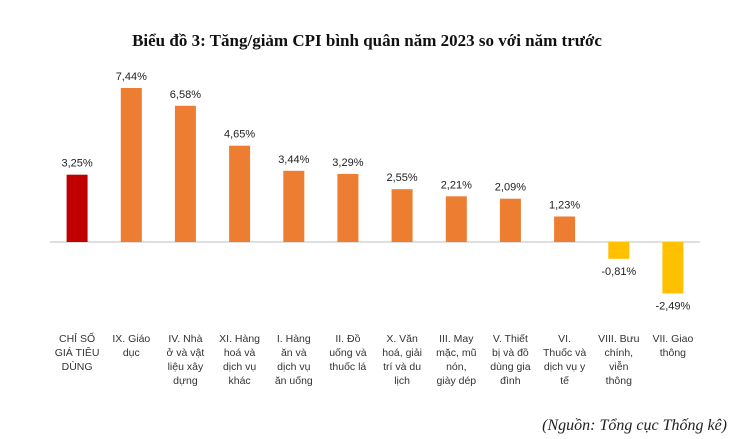 This screenshot has width=735, height=439. What do you see at coordinates (456, 360) in the screenshot?
I see `category-label: III. May mặc, mũ nón, giày dép` at bounding box center [456, 360].